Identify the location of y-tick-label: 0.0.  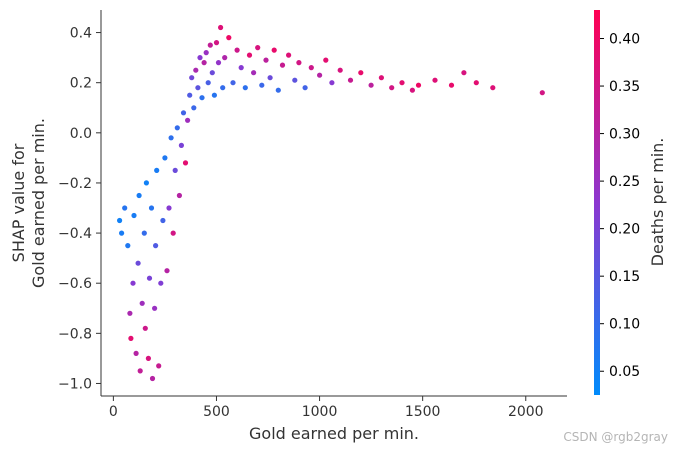
(81, 134).